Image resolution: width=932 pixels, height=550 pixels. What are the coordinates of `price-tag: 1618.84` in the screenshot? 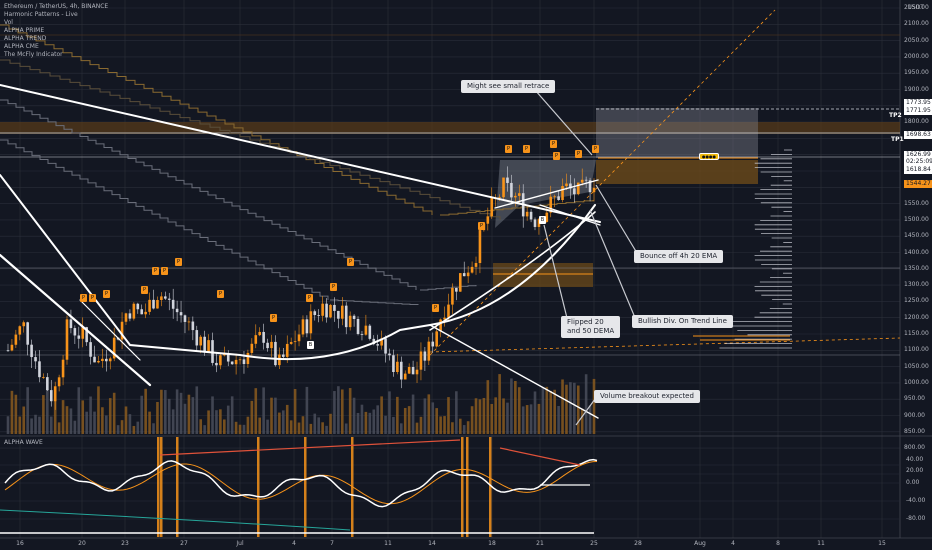 It's located at (918, 170).